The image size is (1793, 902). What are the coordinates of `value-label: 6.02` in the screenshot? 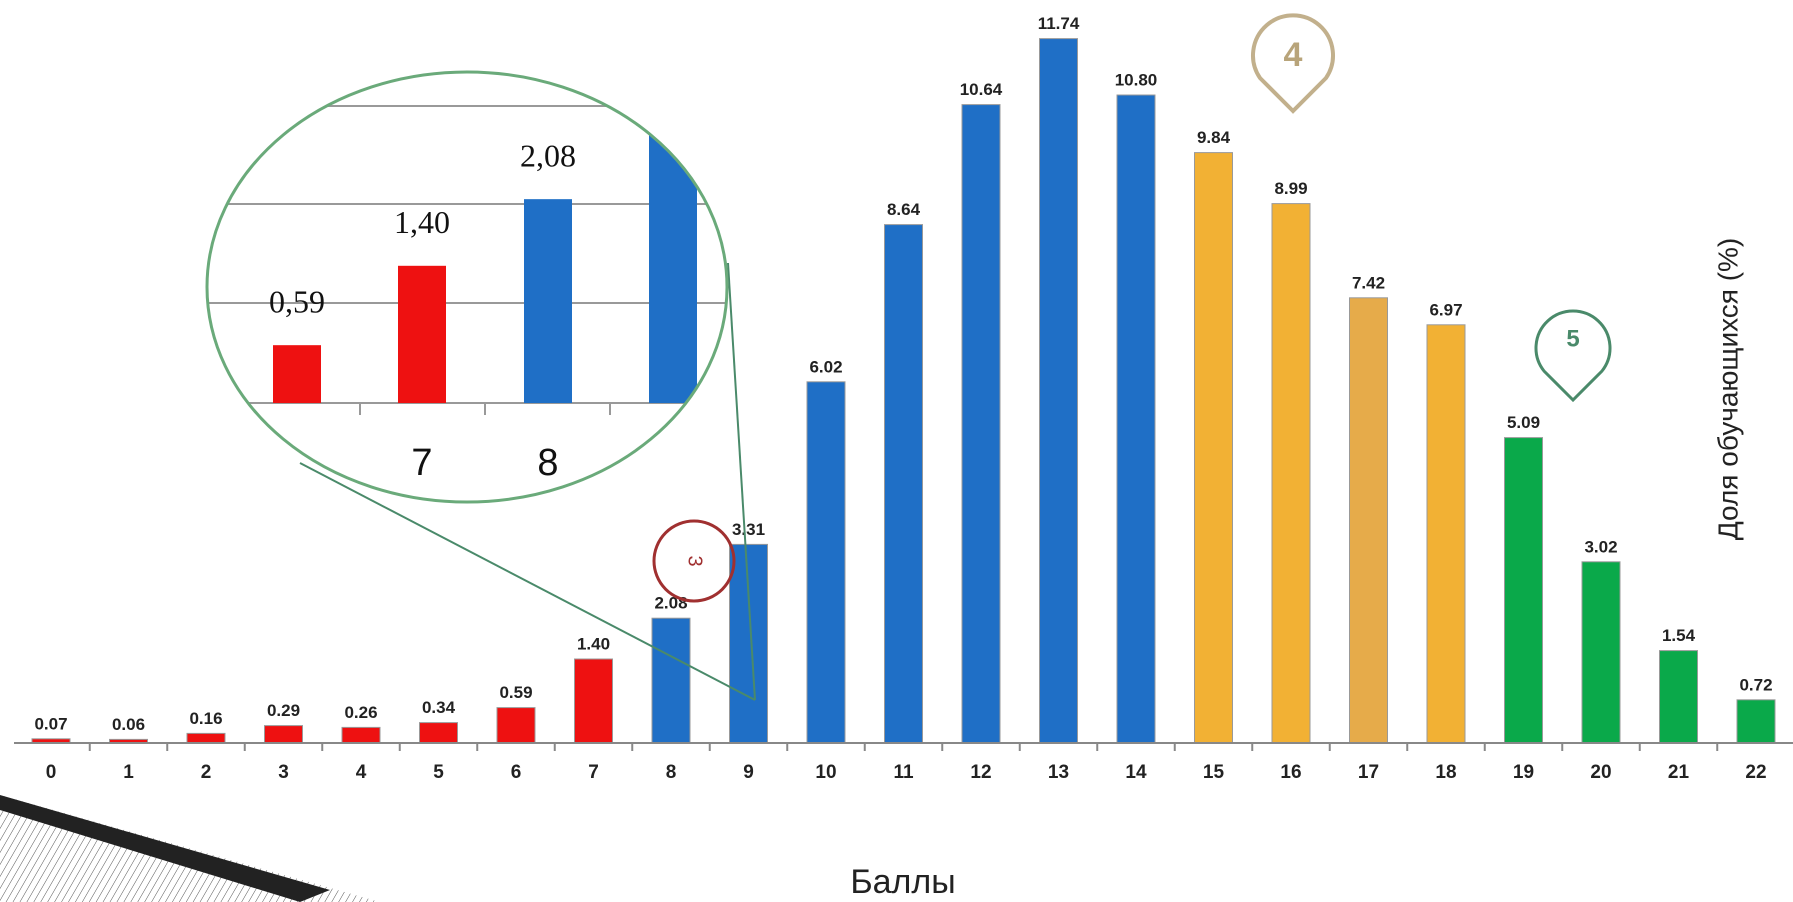 It's located at (825, 366).